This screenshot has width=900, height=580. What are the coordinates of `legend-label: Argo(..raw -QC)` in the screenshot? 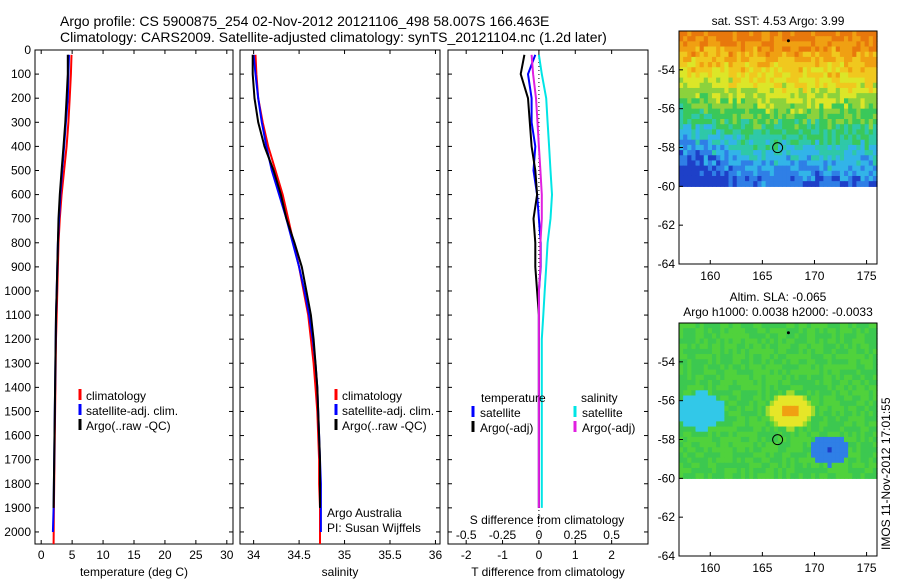 It's located at (384, 426).